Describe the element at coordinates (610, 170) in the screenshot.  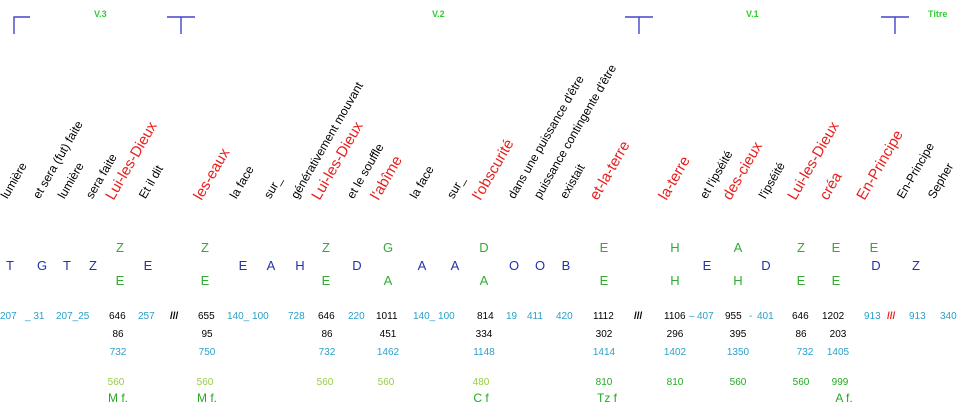
I see `word-label: et-la-terre` at that location.